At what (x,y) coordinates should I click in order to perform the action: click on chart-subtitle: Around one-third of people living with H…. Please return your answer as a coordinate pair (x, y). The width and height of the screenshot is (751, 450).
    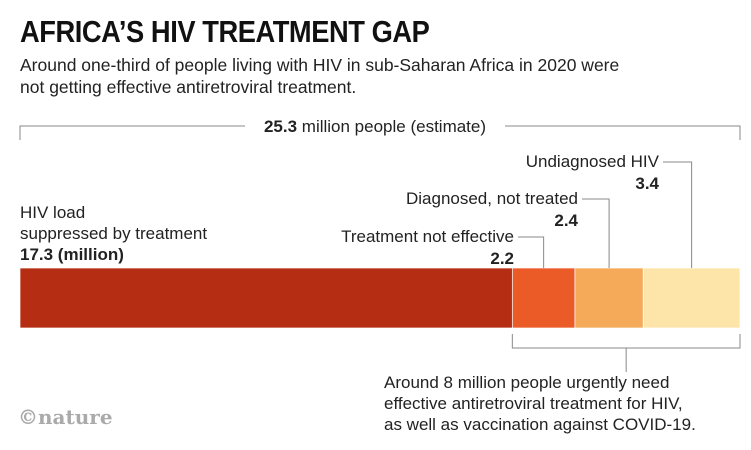
    Looking at the image, I should click on (320, 76).